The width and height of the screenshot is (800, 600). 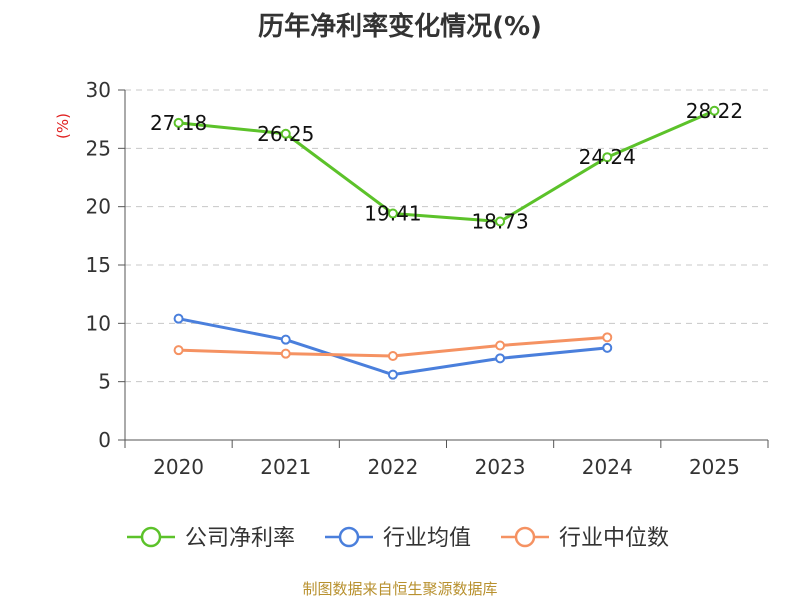 What do you see at coordinates (178, 467) in the screenshot?
I see `x-tick-label-2020: 2020` at bounding box center [178, 467].